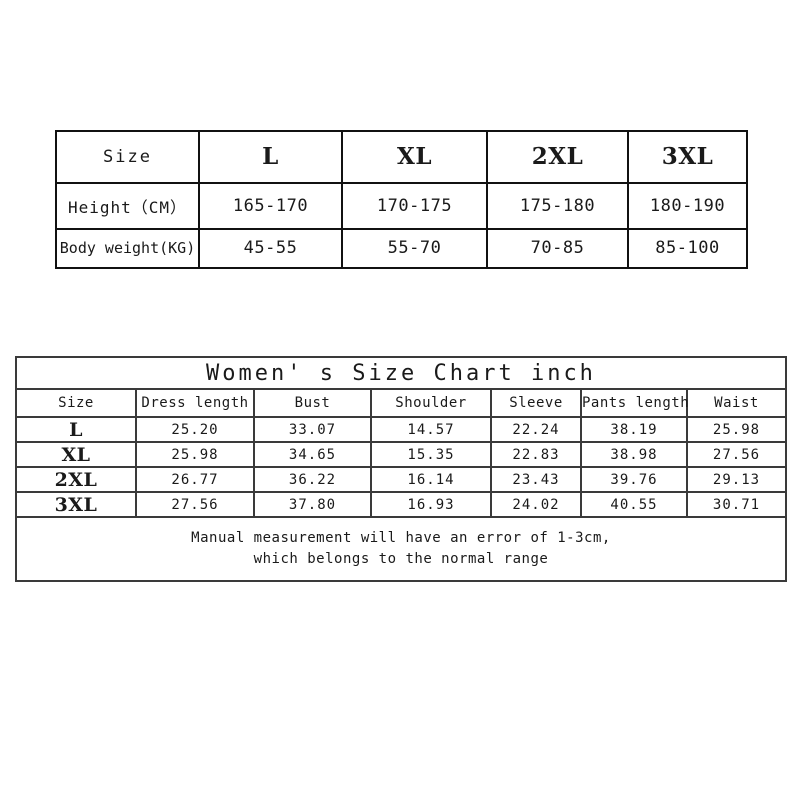 The height and width of the screenshot is (800, 800). I want to click on cell-waist-l: 25.98, so click(736, 429).